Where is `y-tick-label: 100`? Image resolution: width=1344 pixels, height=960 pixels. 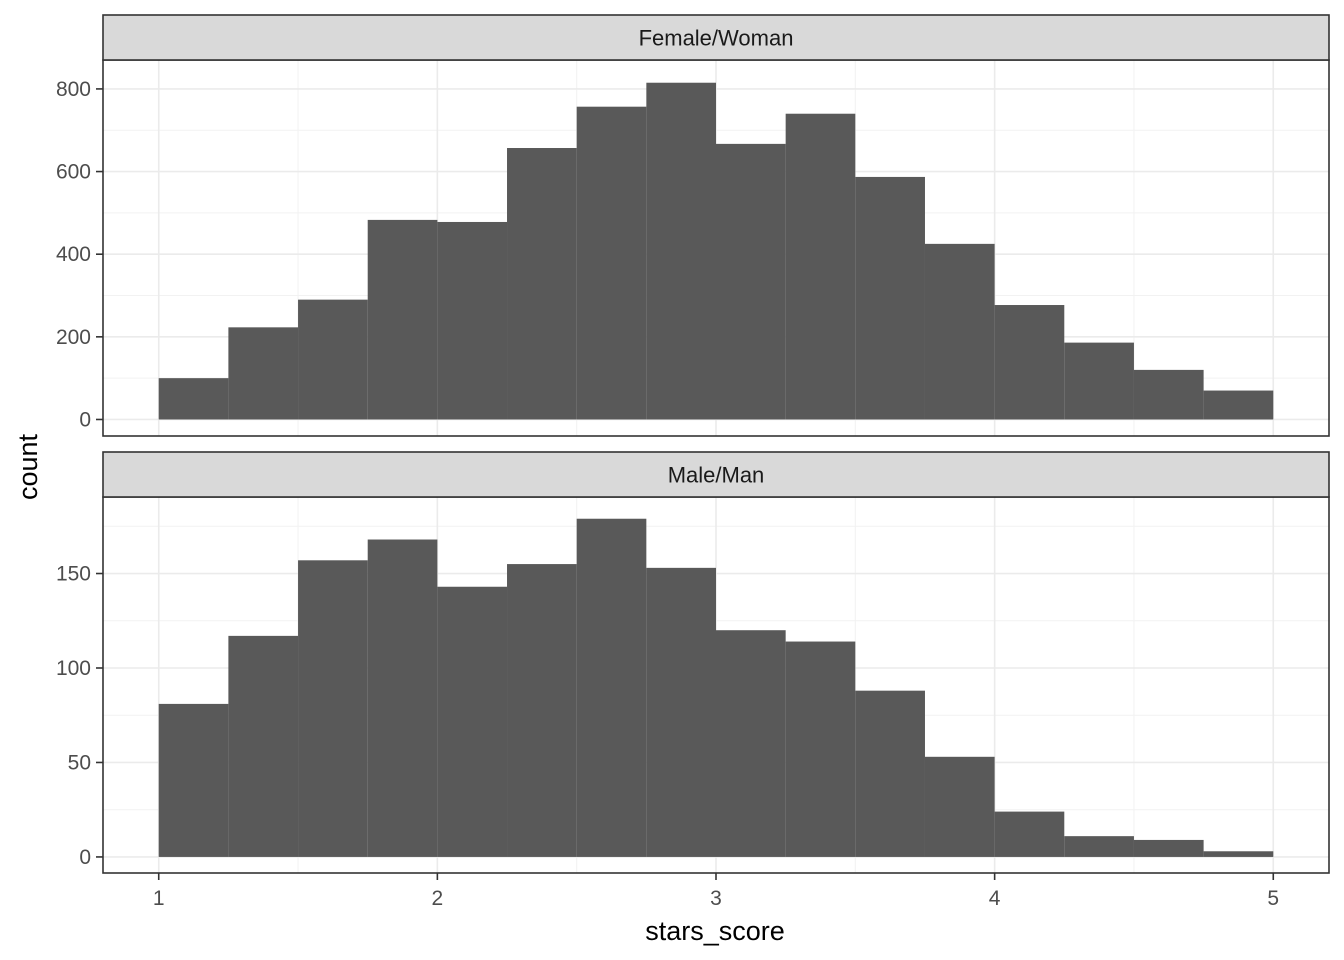 y-tick-label: 100 is located at coordinates (73, 668).